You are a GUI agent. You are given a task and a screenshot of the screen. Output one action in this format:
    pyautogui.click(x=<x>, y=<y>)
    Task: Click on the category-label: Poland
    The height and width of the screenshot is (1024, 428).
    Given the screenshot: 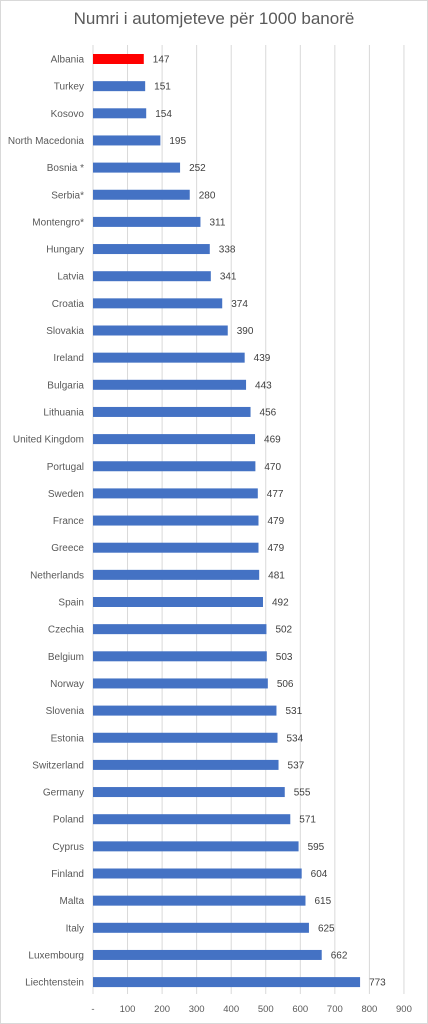 What is the action you would take?
    pyautogui.click(x=68, y=820)
    